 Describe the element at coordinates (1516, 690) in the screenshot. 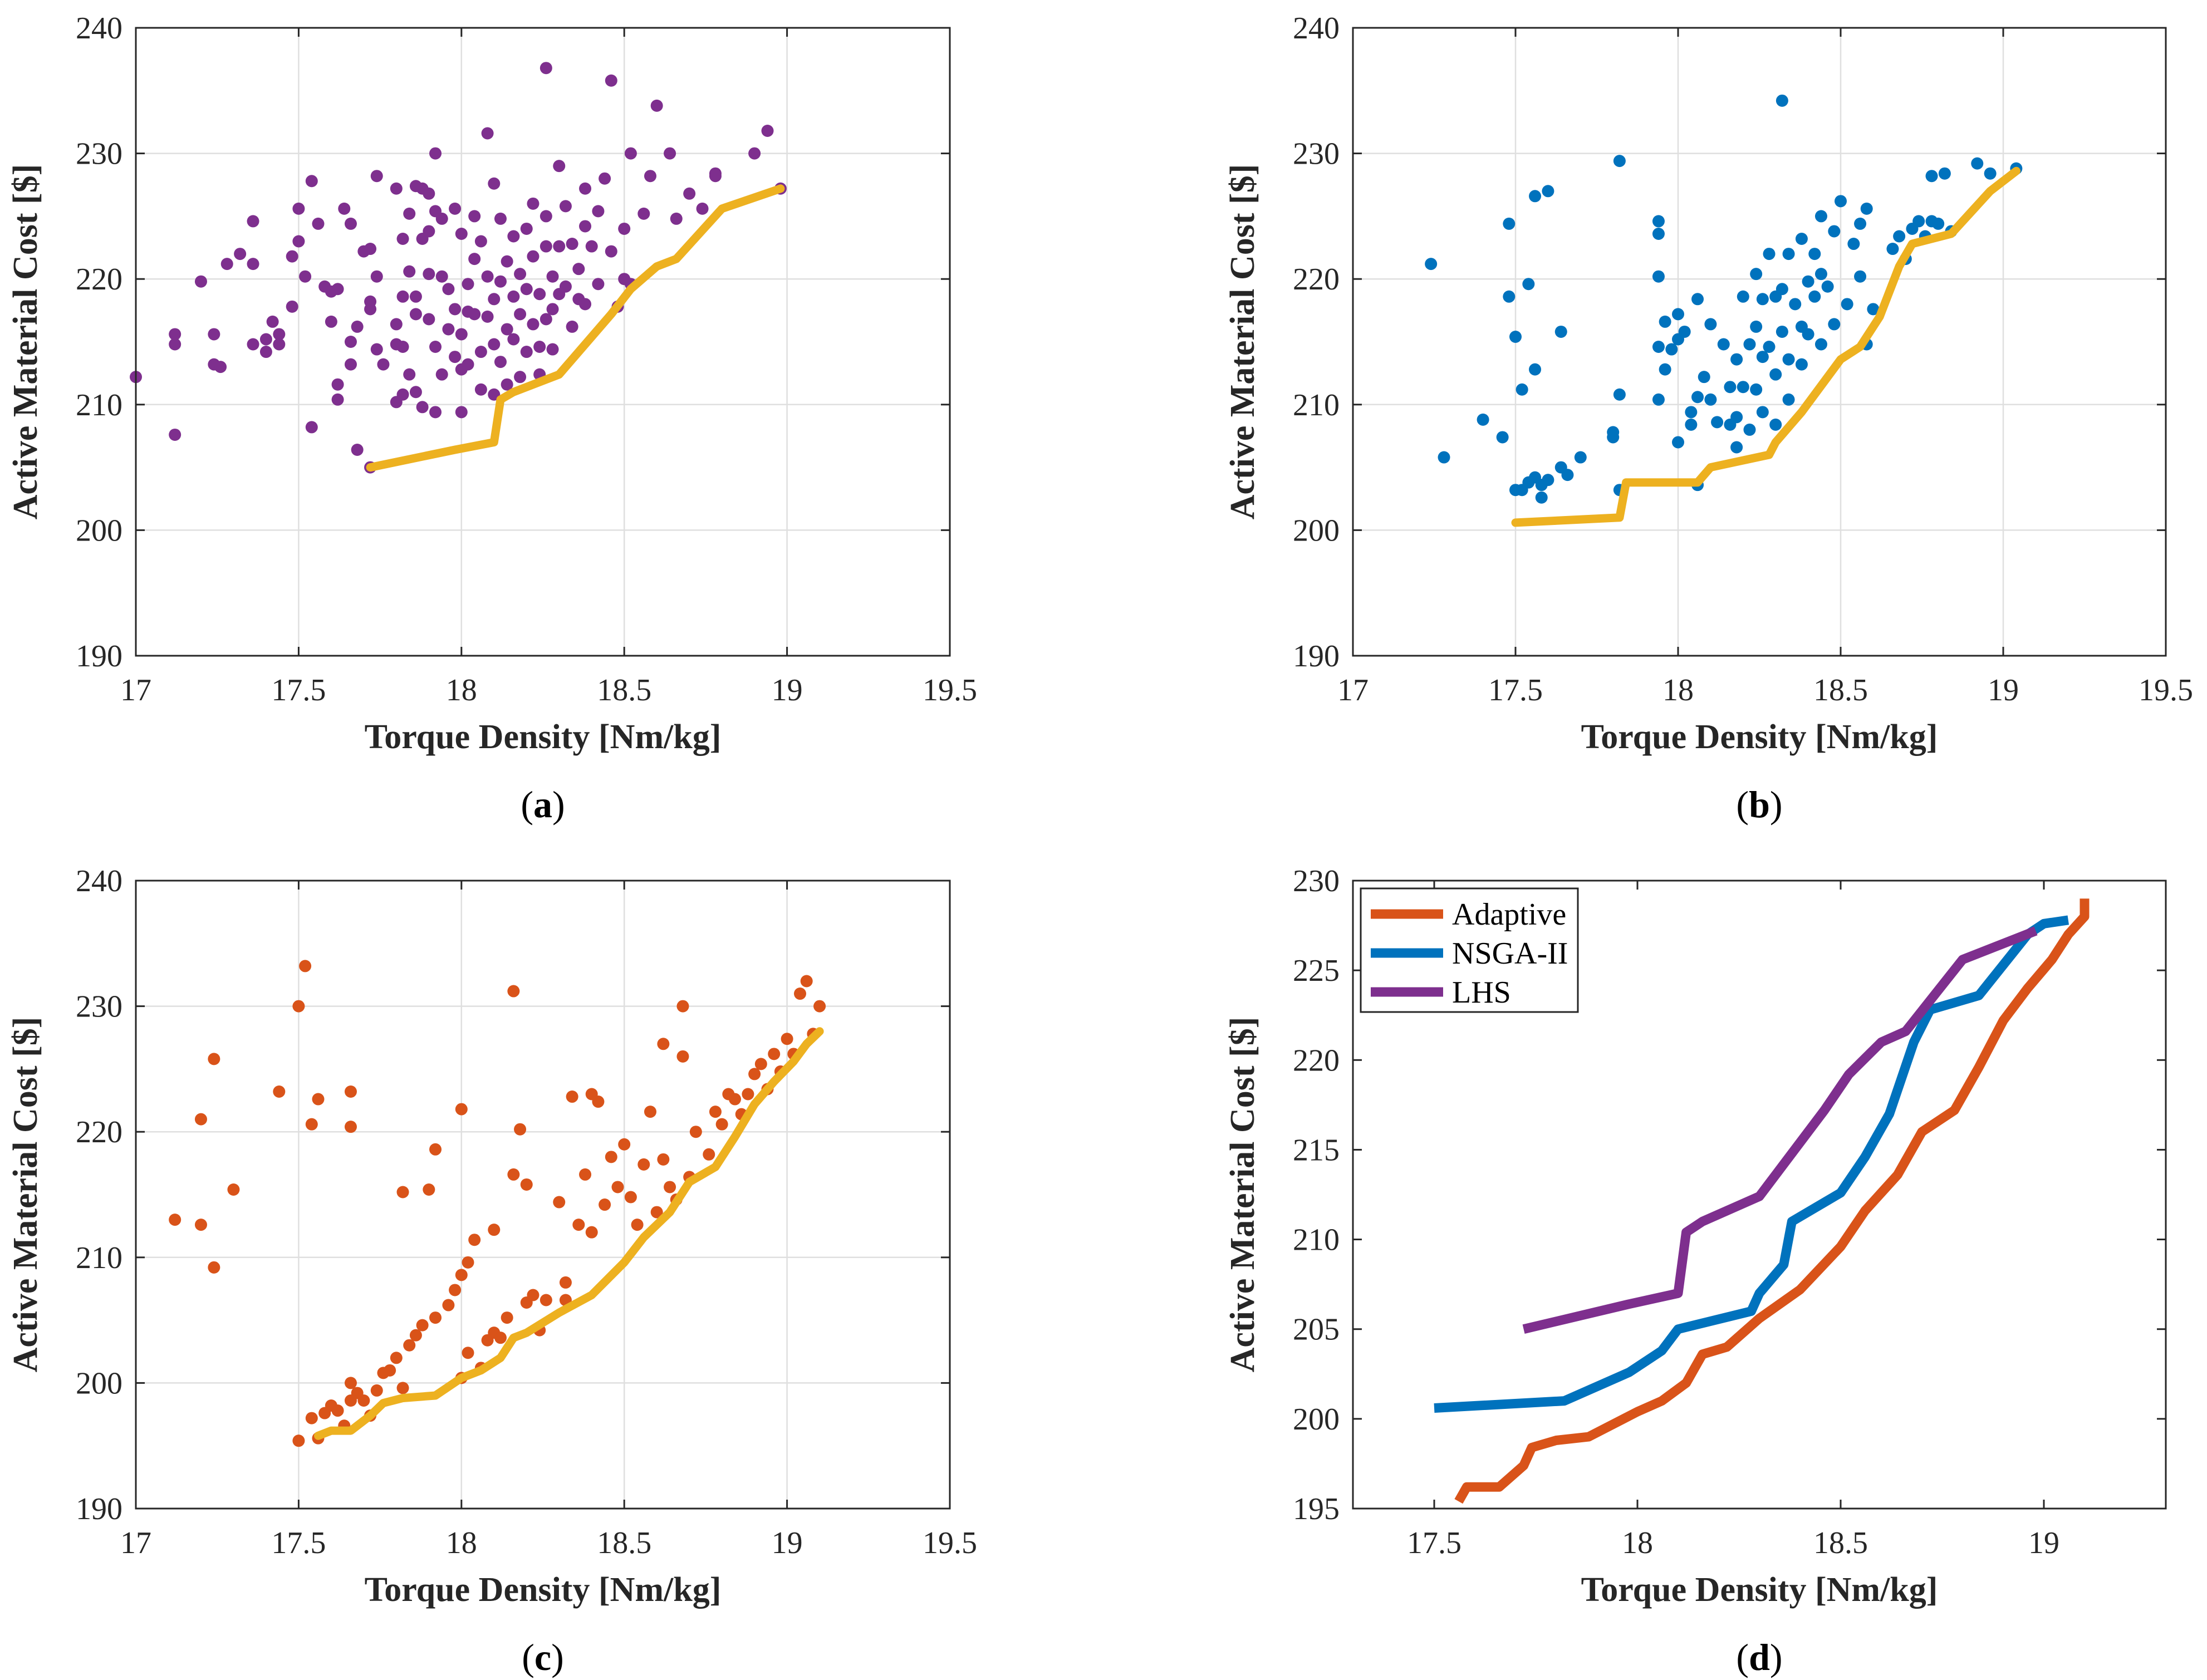

I see `x-tick-label: 17.5` at that location.